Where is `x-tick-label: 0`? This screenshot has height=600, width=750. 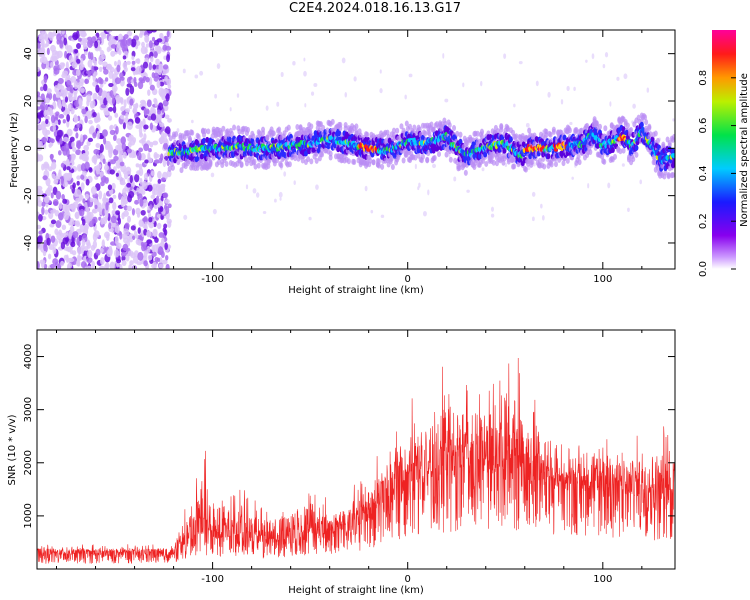
x-tick-label: 0 is located at coordinates (408, 279).